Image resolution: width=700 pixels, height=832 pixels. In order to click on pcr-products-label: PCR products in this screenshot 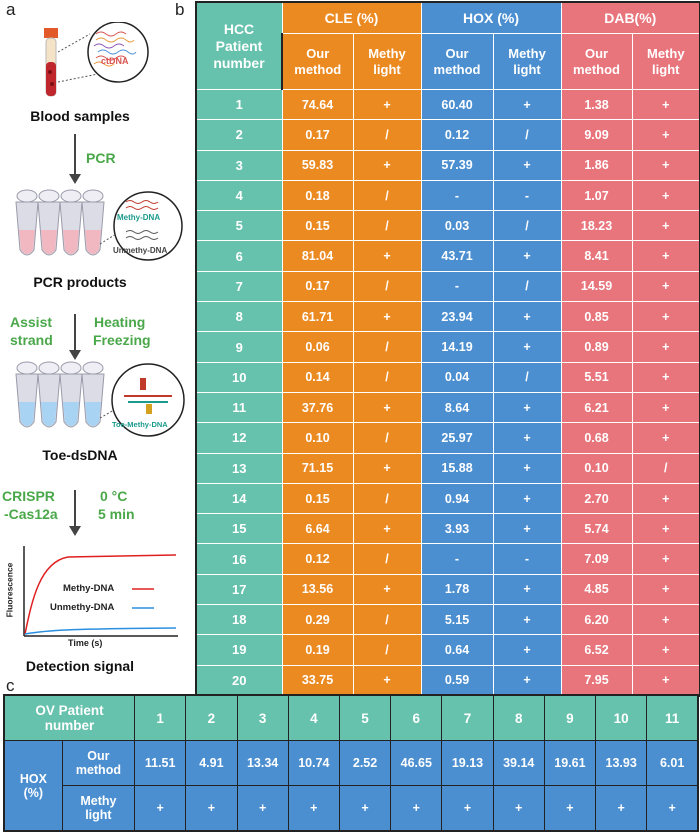, I will do `click(80, 282)`.